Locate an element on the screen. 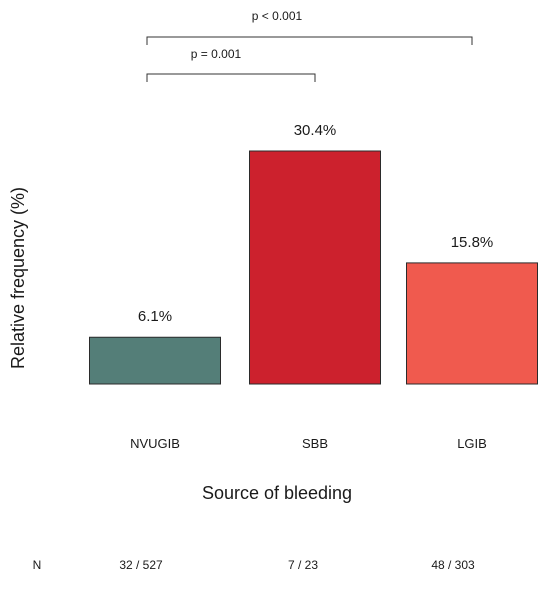  bar-lgib is located at coordinates (472, 323).